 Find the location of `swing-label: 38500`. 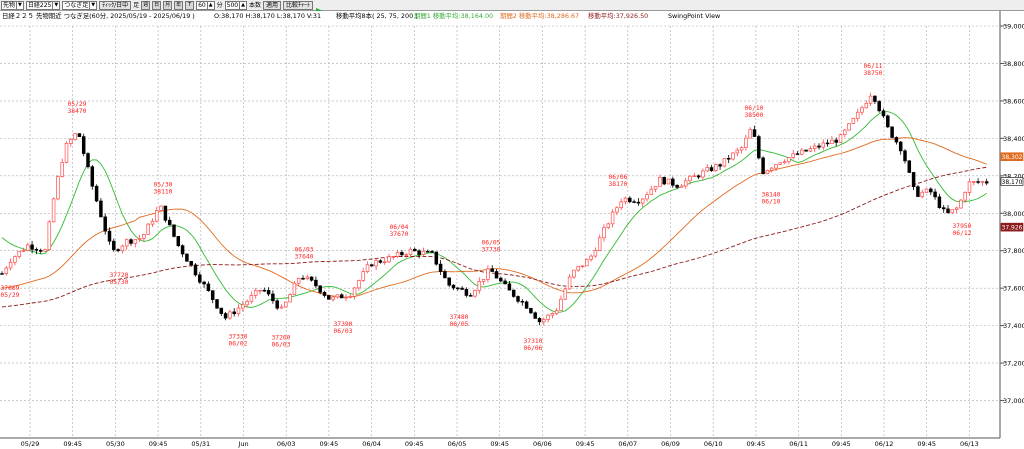

swing-label: 38500 is located at coordinates (754, 115).